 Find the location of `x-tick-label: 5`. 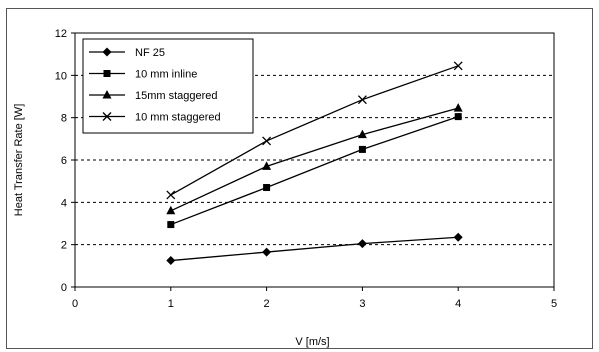

x-tick-label: 5 is located at coordinates (554, 304).